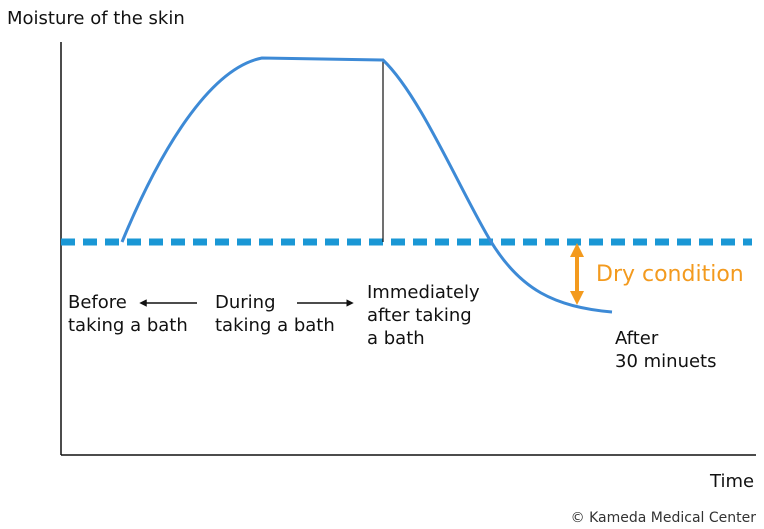 The image size is (764, 529). What do you see at coordinates (666, 350) in the screenshot?
I see `label-after: After 30 minuets` at bounding box center [666, 350].